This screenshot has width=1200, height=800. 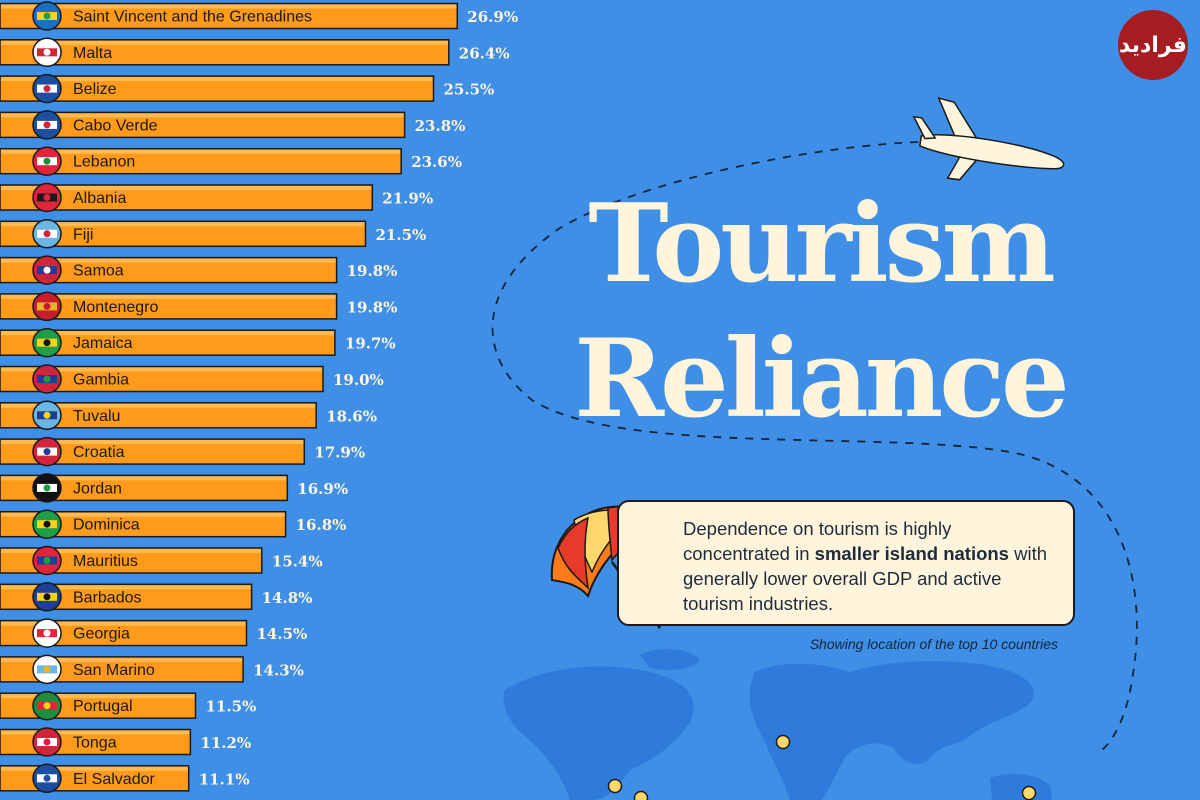 What do you see at coordinates (192, 17) in the screenshot?
I see `bar-label: Saint Vincent and the Grenadines` at bounding box center [192, 17].